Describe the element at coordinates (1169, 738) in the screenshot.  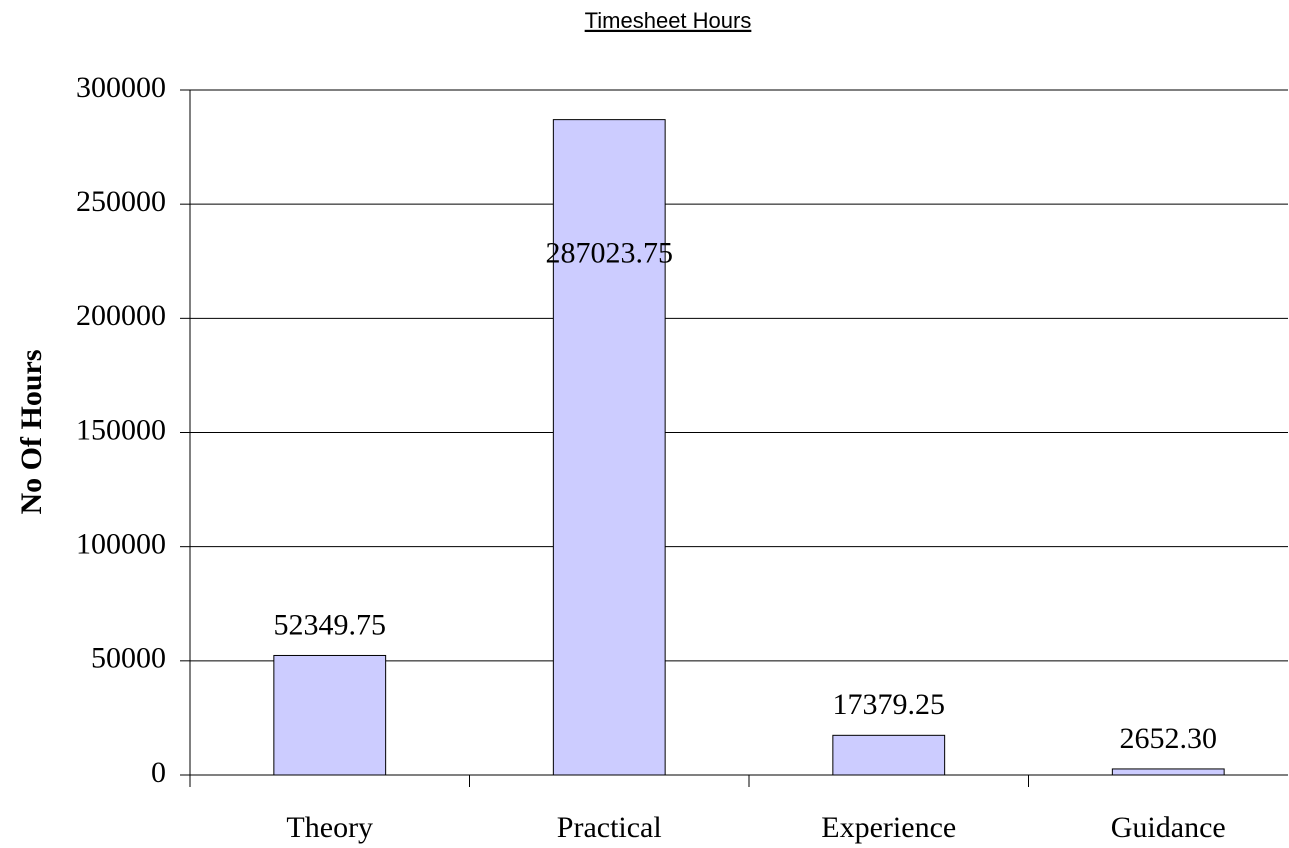
I see `data-label: 2652.30` at that location.